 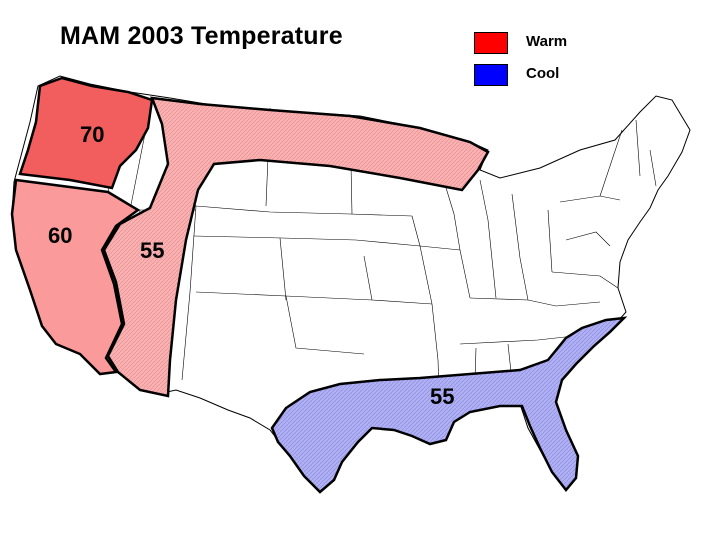 What do you see at coordinates (442, 396) in the screenshot?
I see `region-label-55-cool: 55` at bounding box center [442, 396].